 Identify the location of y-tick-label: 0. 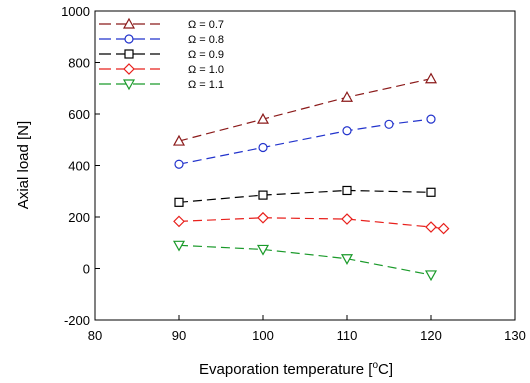
(86, 269).